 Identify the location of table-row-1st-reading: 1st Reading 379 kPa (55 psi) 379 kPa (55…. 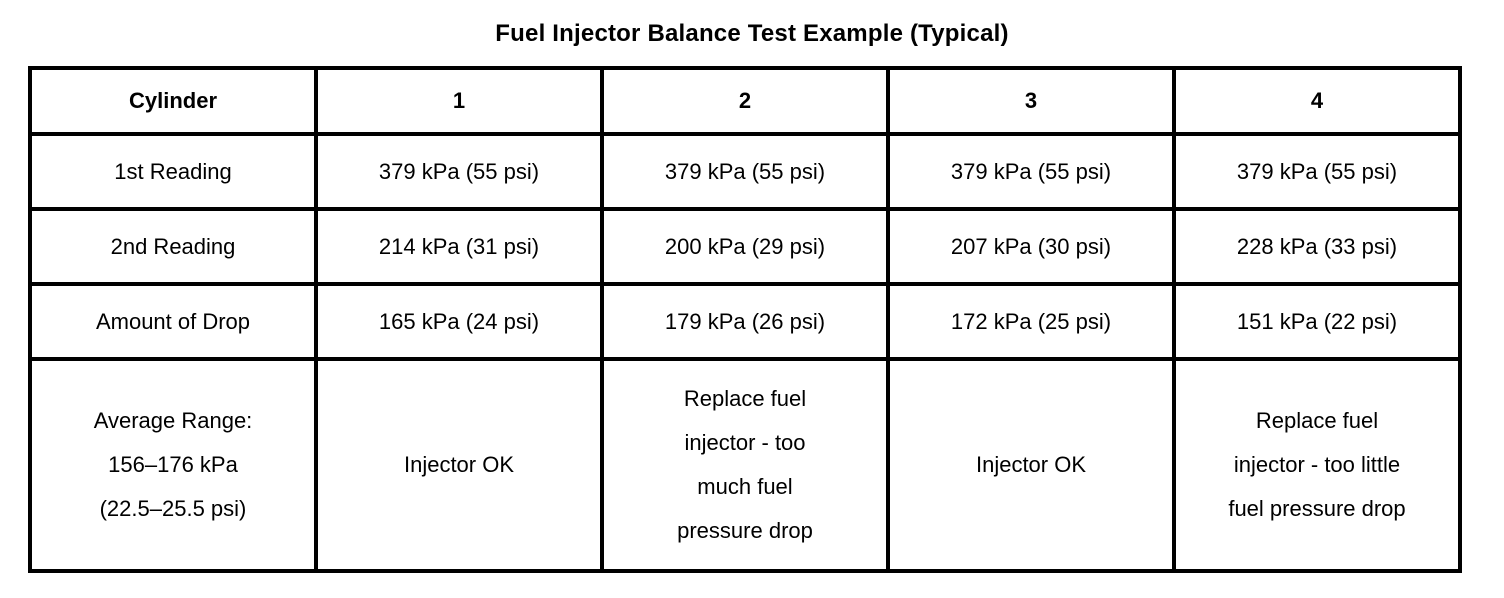
(745, 171).